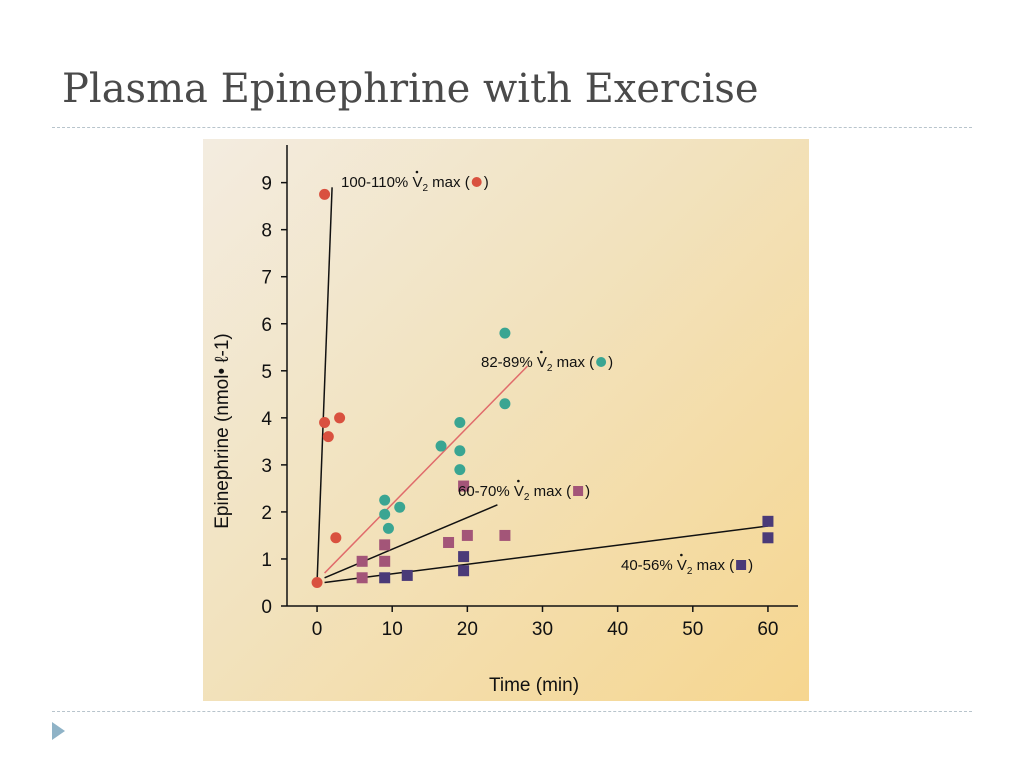 This screenshot has height=768, width=1024. What do you see at coordinates (266, 278) in the screenshot?
I see `y-tick-label: 7` at bounding box center [266, 278].